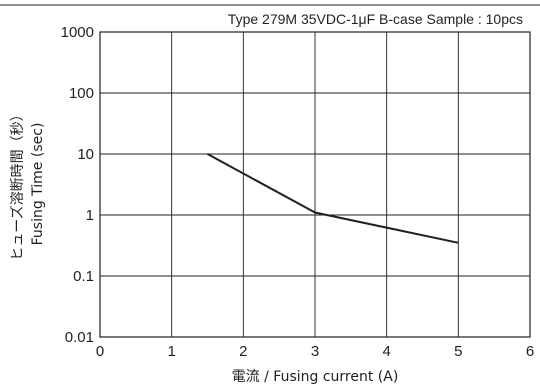  Describe the element at coordinates (386, 351) in the screenshot. I see `x-tick-label-4: 4` at that location.